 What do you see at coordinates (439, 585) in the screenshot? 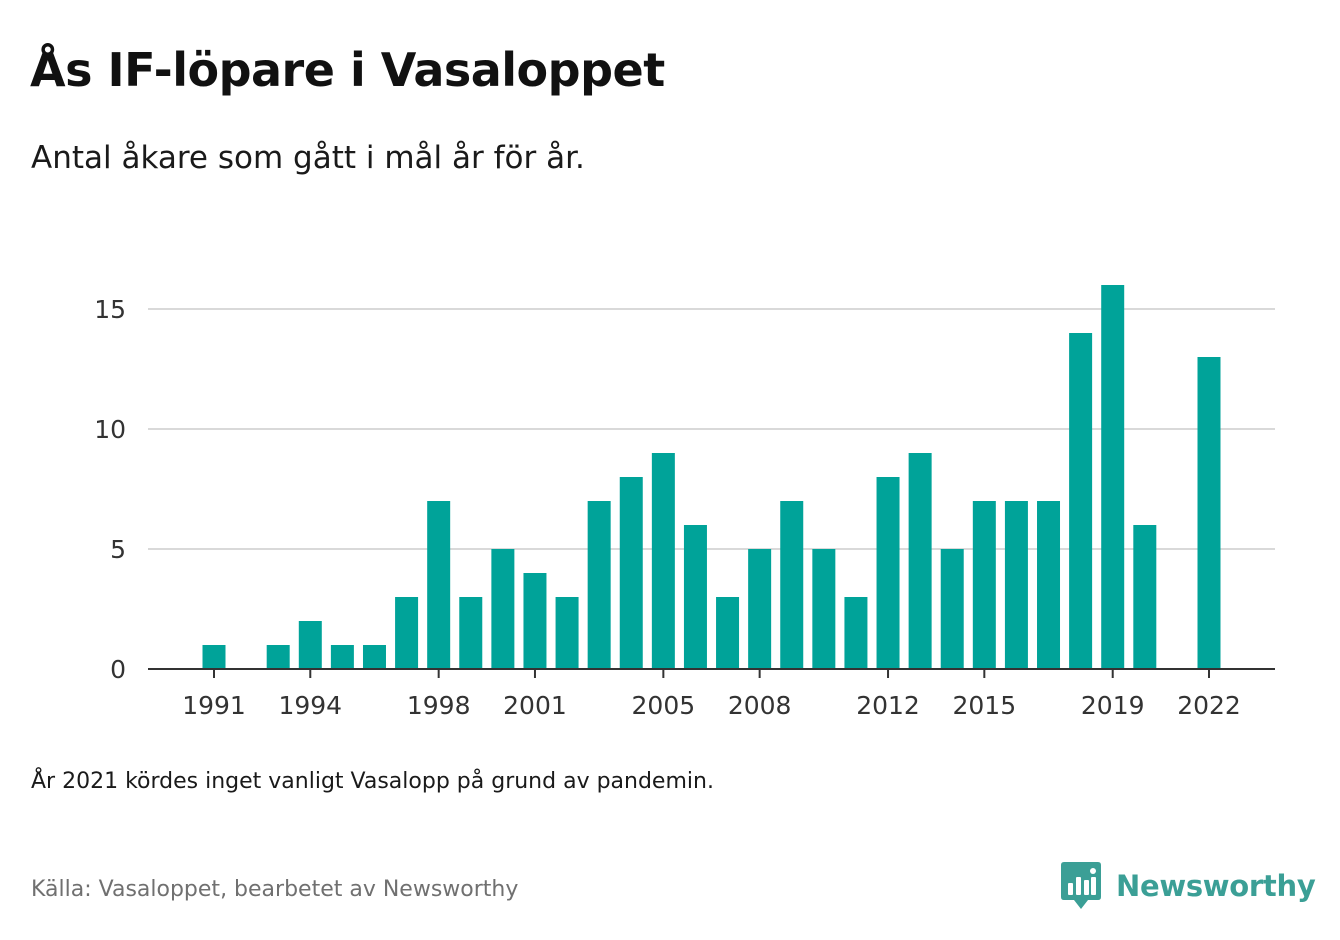
I see `bar-1998` at bounding box center [439, 585].